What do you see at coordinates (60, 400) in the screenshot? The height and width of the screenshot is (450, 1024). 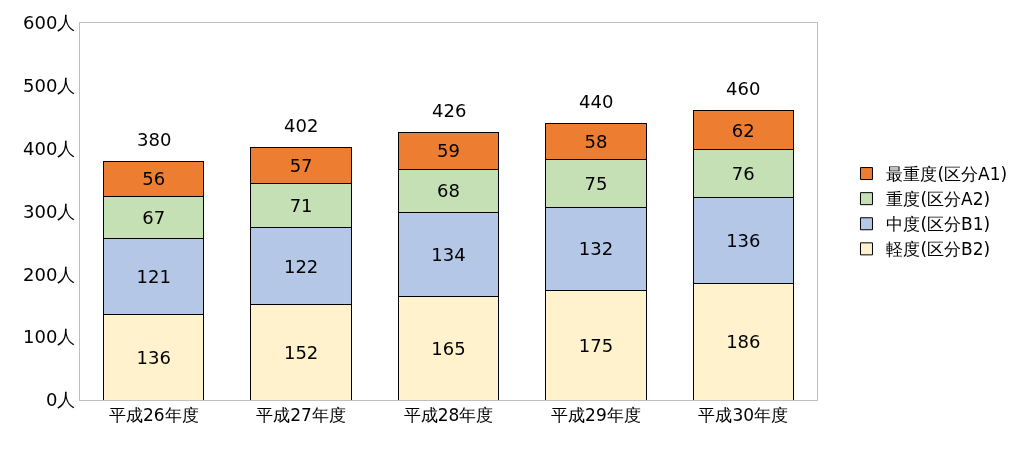 I see `y-tick-label: 0人` at bounding box center [60, 400].